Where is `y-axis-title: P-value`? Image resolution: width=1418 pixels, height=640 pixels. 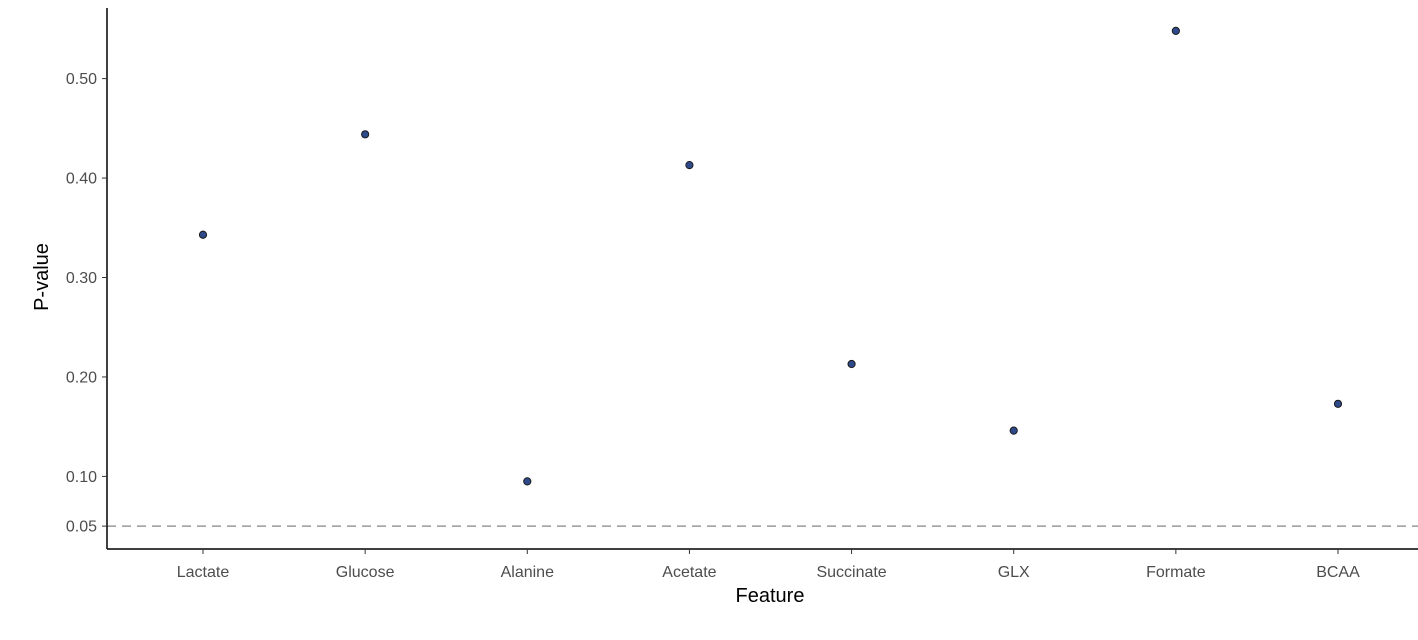
y-axis-title: P-value is located at coordinates (42, 277).